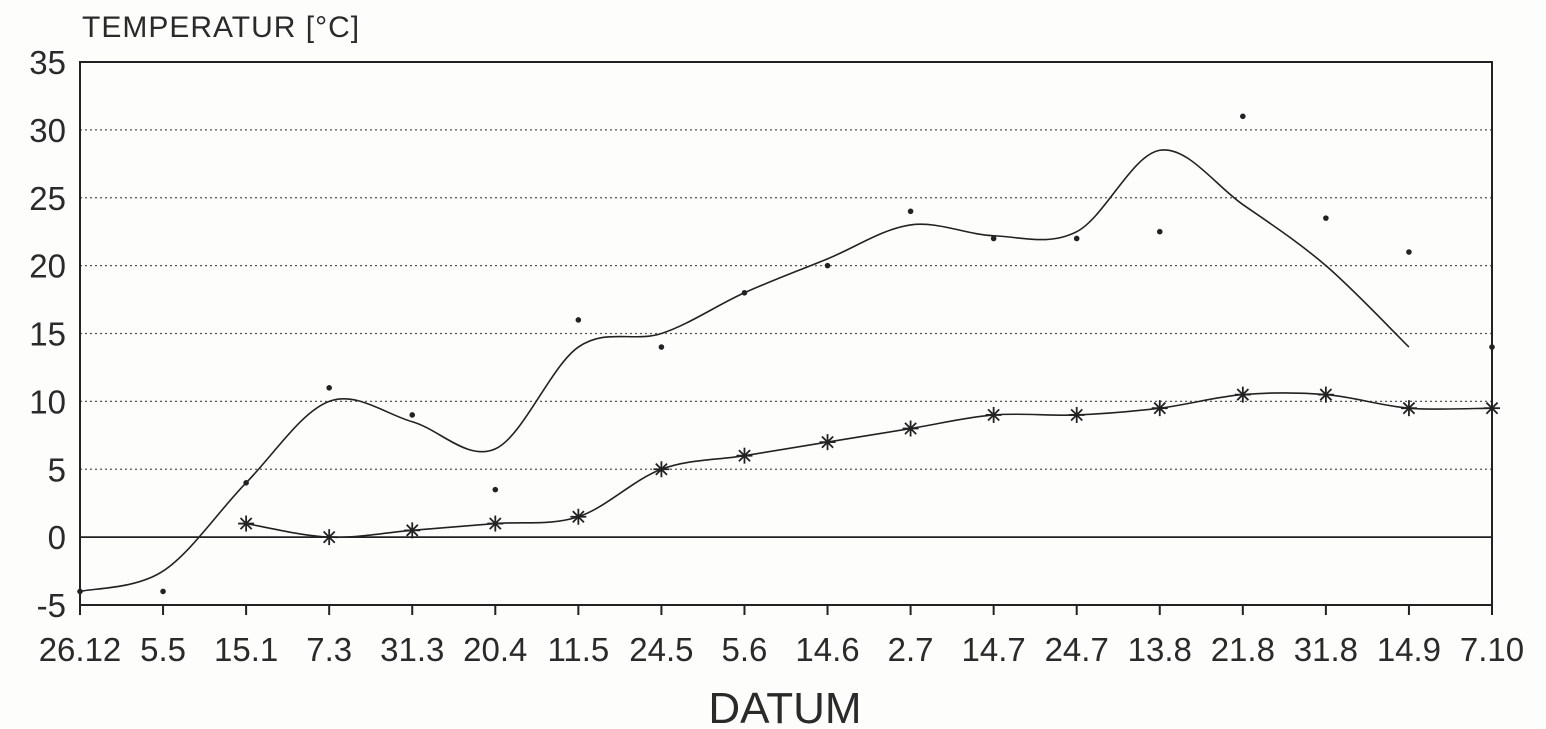  Describe the element at coordinates (47, 198) in the screenshot. I see `y-tick-label: 25` at that location.